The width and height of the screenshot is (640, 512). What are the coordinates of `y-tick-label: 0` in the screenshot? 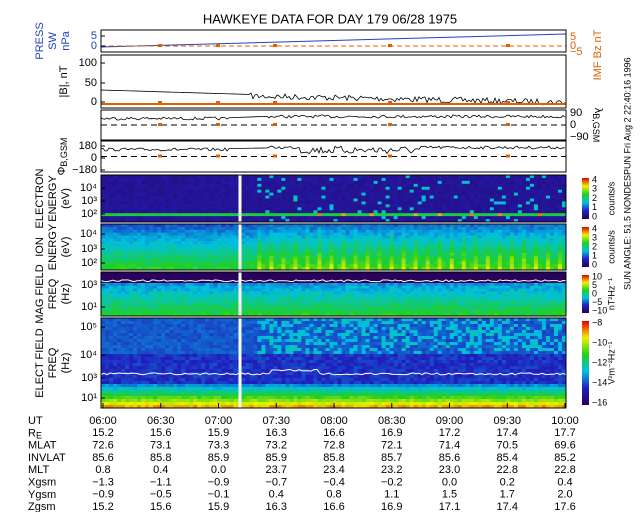 It's located at (94, 46).